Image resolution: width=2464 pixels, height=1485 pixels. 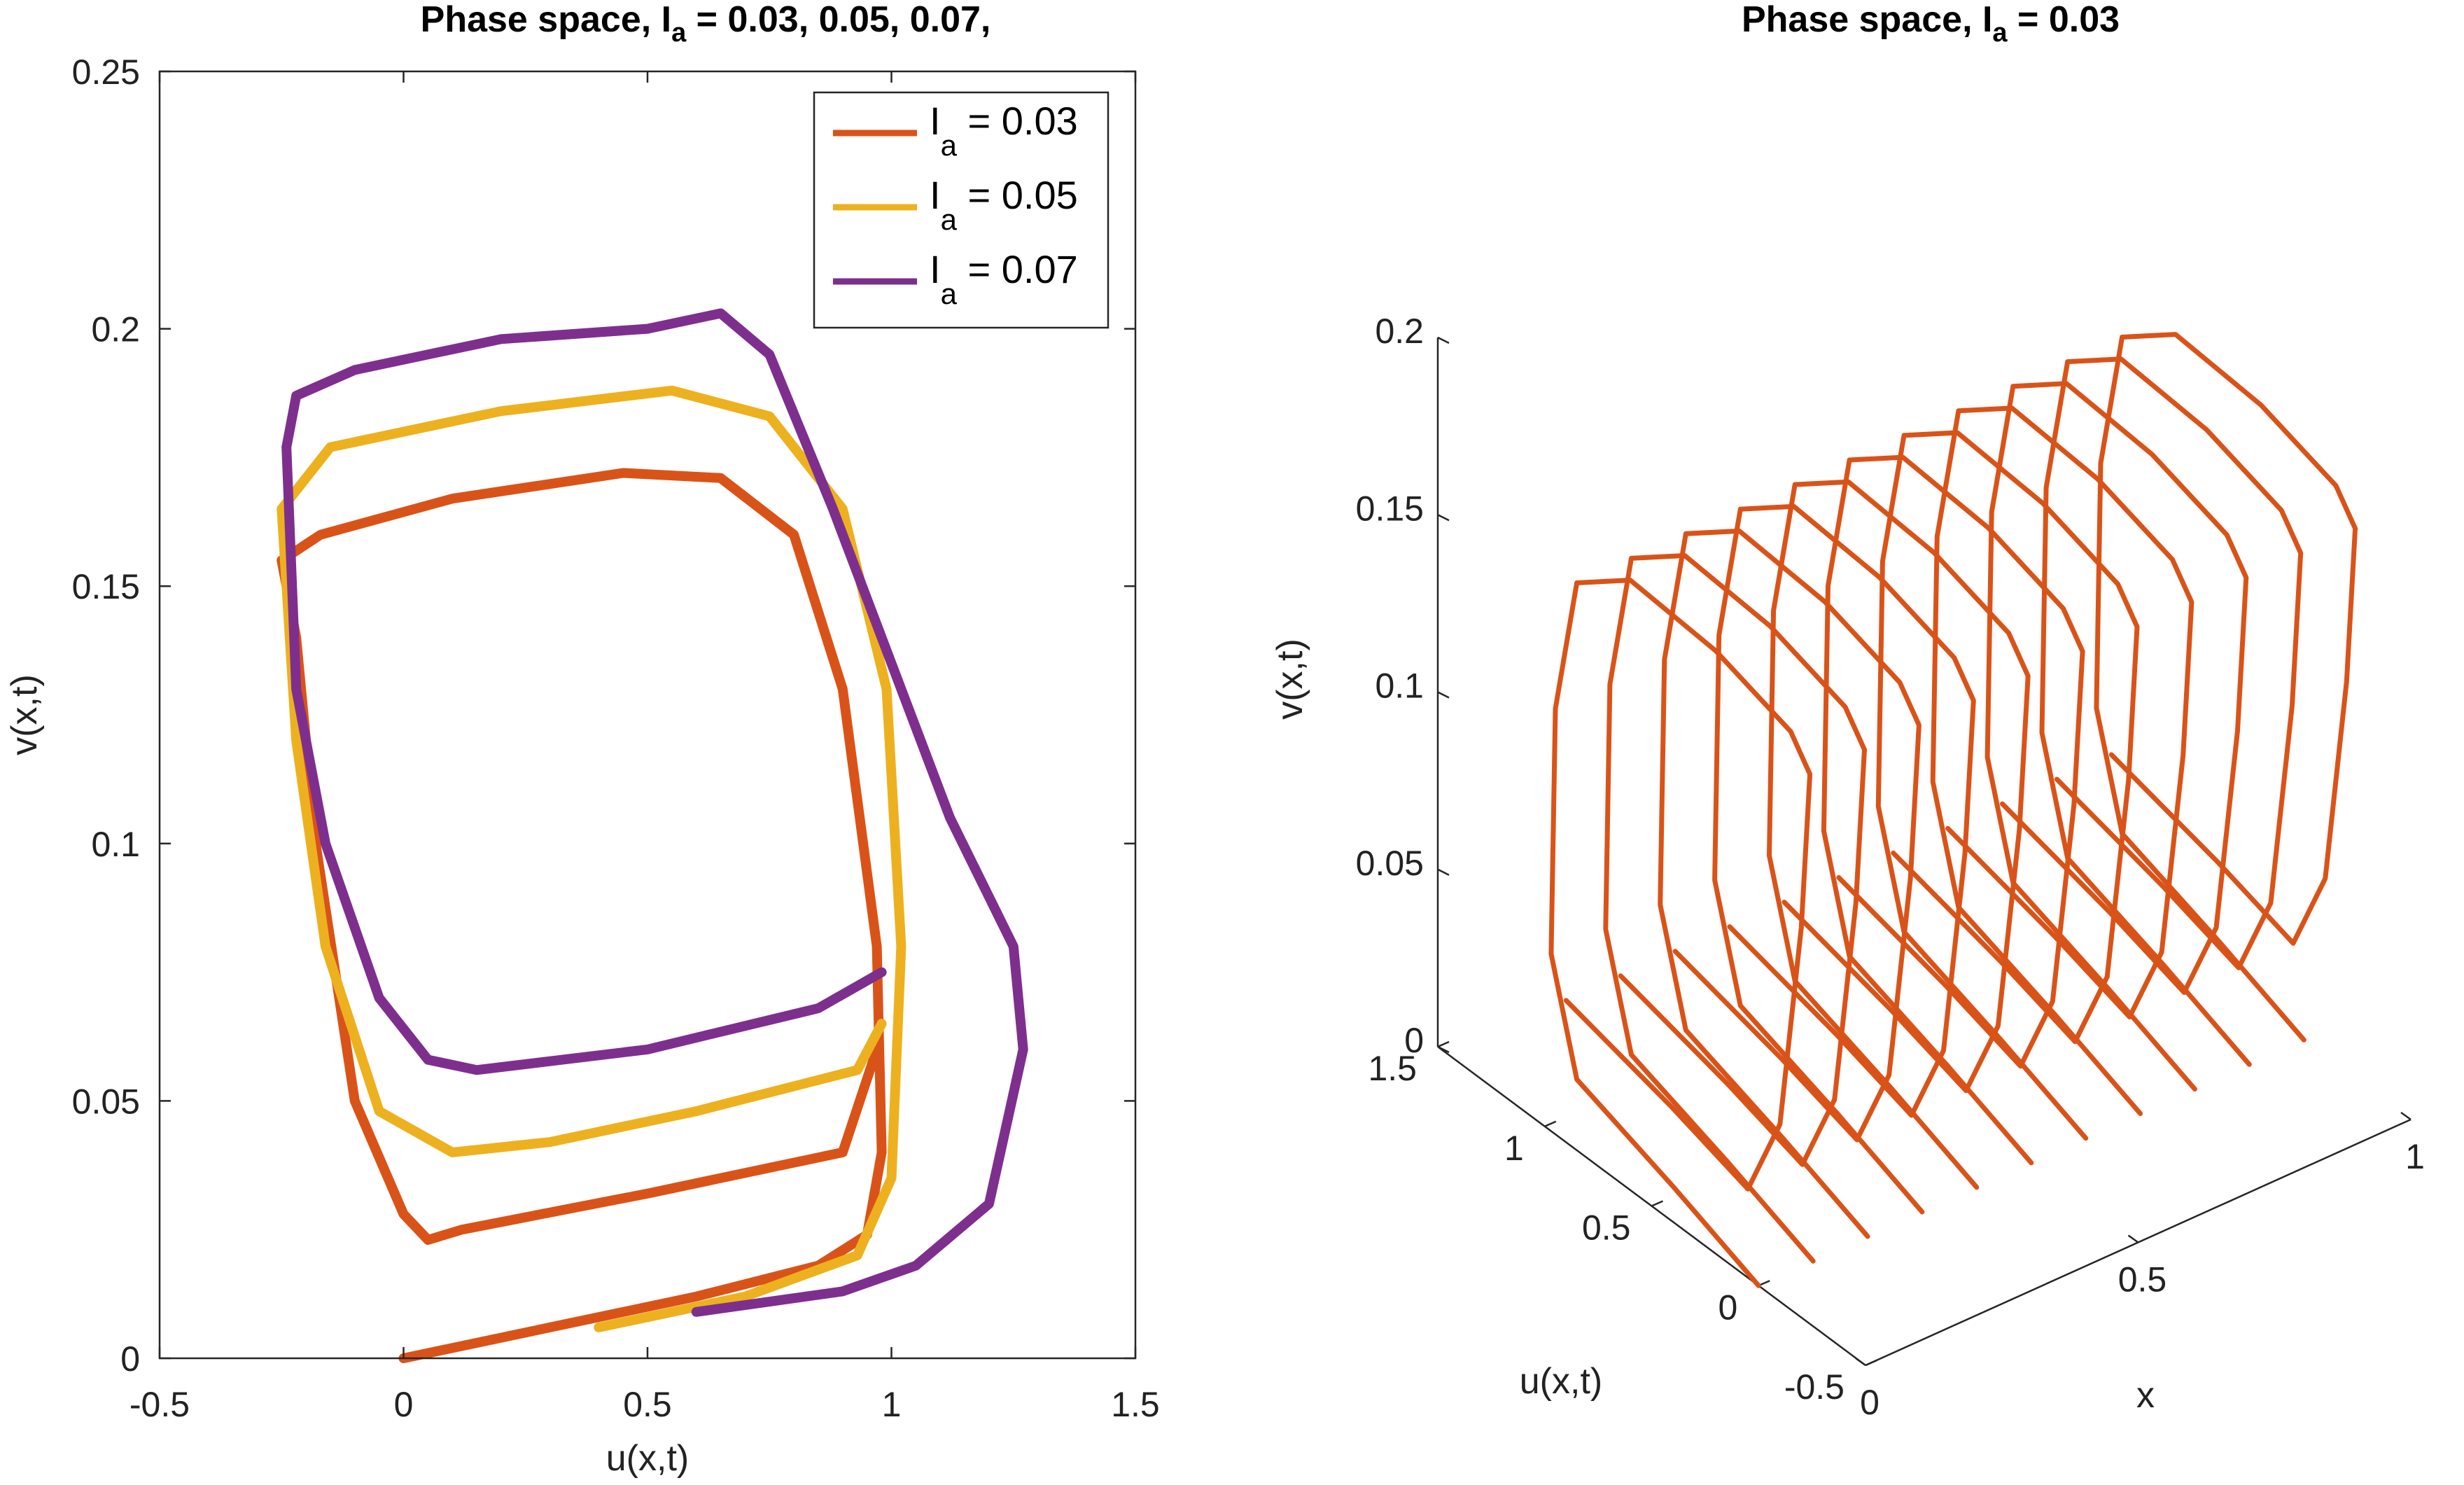 What do you see at coordinates (1561, 1381) in the screenshot?
I see `right-u-axis-label: u(x,t)` at bounding box center [1561, 1381].